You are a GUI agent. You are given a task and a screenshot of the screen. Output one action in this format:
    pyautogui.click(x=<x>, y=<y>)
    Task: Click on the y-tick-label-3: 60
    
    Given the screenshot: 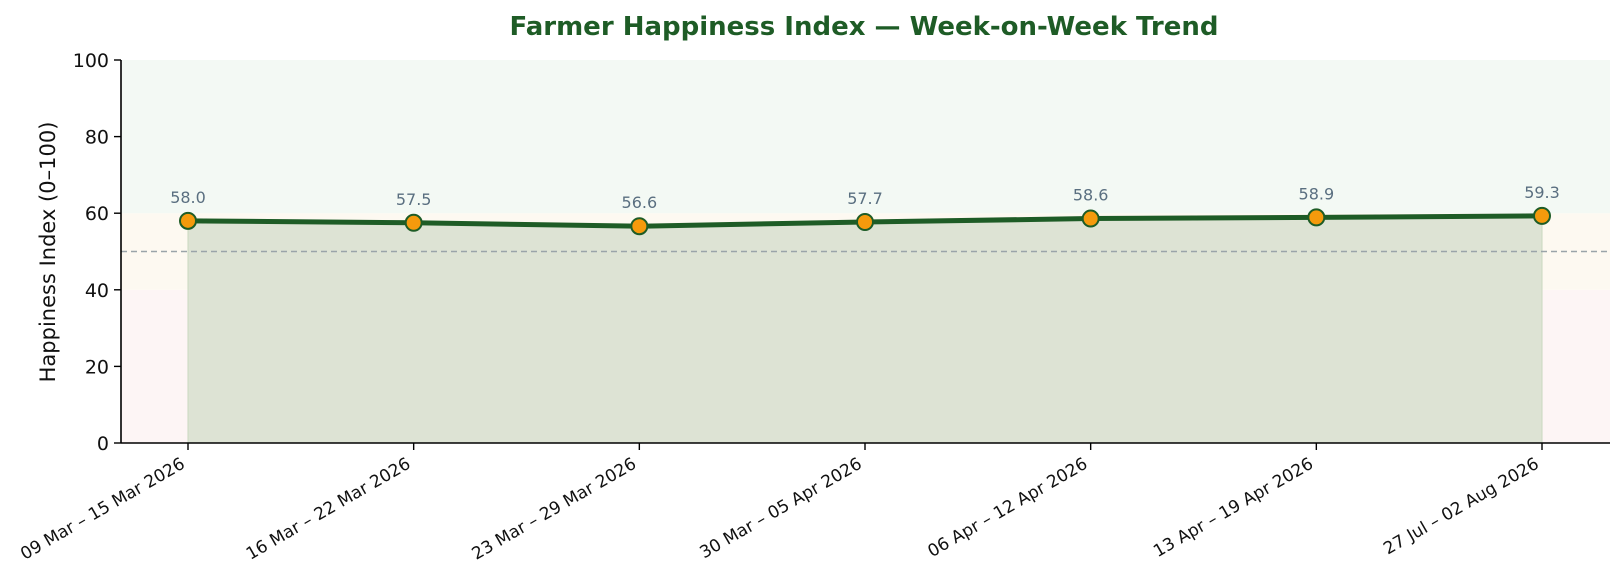 What is the action you would take?
    pyautogui.click(x=97, y=214)
    